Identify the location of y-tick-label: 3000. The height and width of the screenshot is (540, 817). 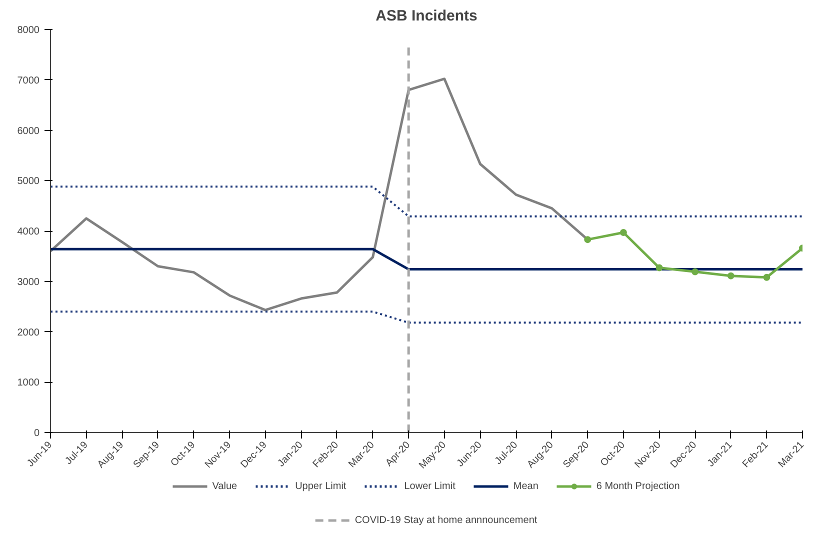
(28, 282).